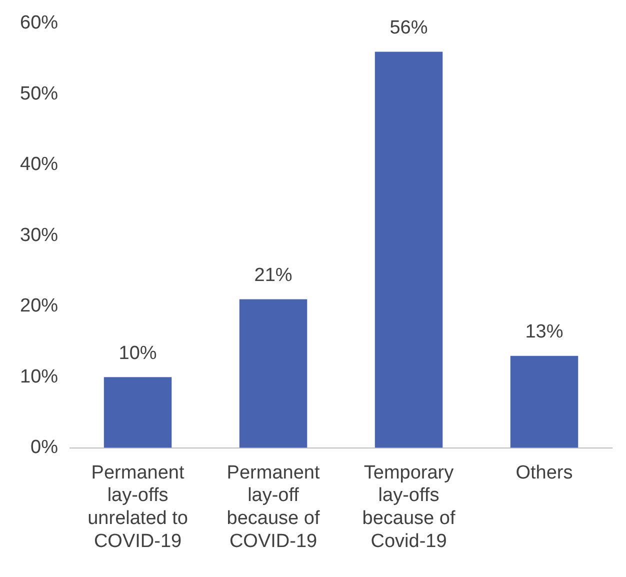 The height and width of the screenshot is (577, 626). I want to click on y-tick-label: 0%, so click(44, 447).